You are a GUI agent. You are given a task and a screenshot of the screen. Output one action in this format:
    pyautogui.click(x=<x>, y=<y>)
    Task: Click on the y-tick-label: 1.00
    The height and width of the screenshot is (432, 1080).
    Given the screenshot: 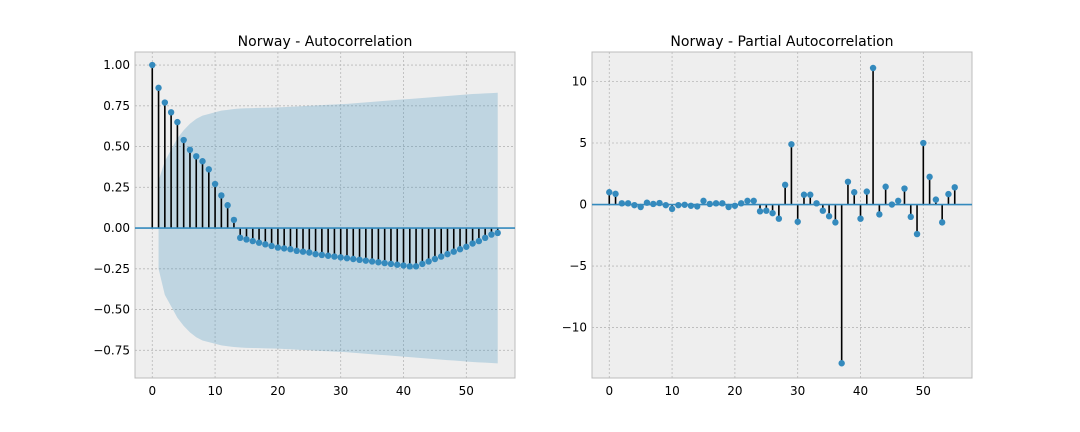 What is the action you would take?
    pyautogui.click(x=116, y=65)
    